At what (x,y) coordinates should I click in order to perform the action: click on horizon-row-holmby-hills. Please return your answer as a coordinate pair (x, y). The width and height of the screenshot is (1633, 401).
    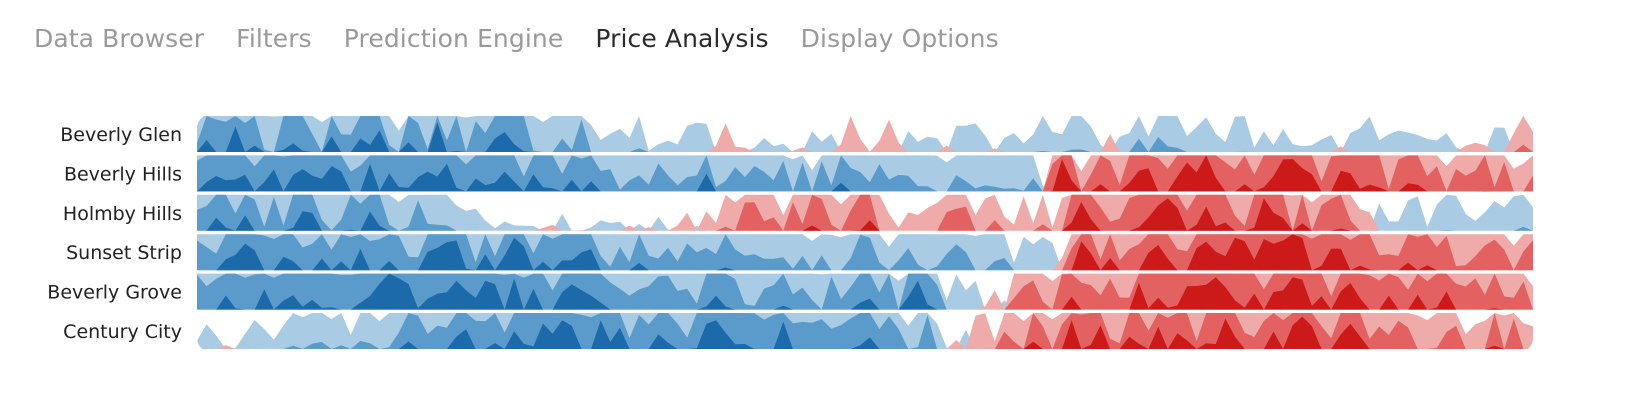
    Looking at the image, I should click on (865, 212).